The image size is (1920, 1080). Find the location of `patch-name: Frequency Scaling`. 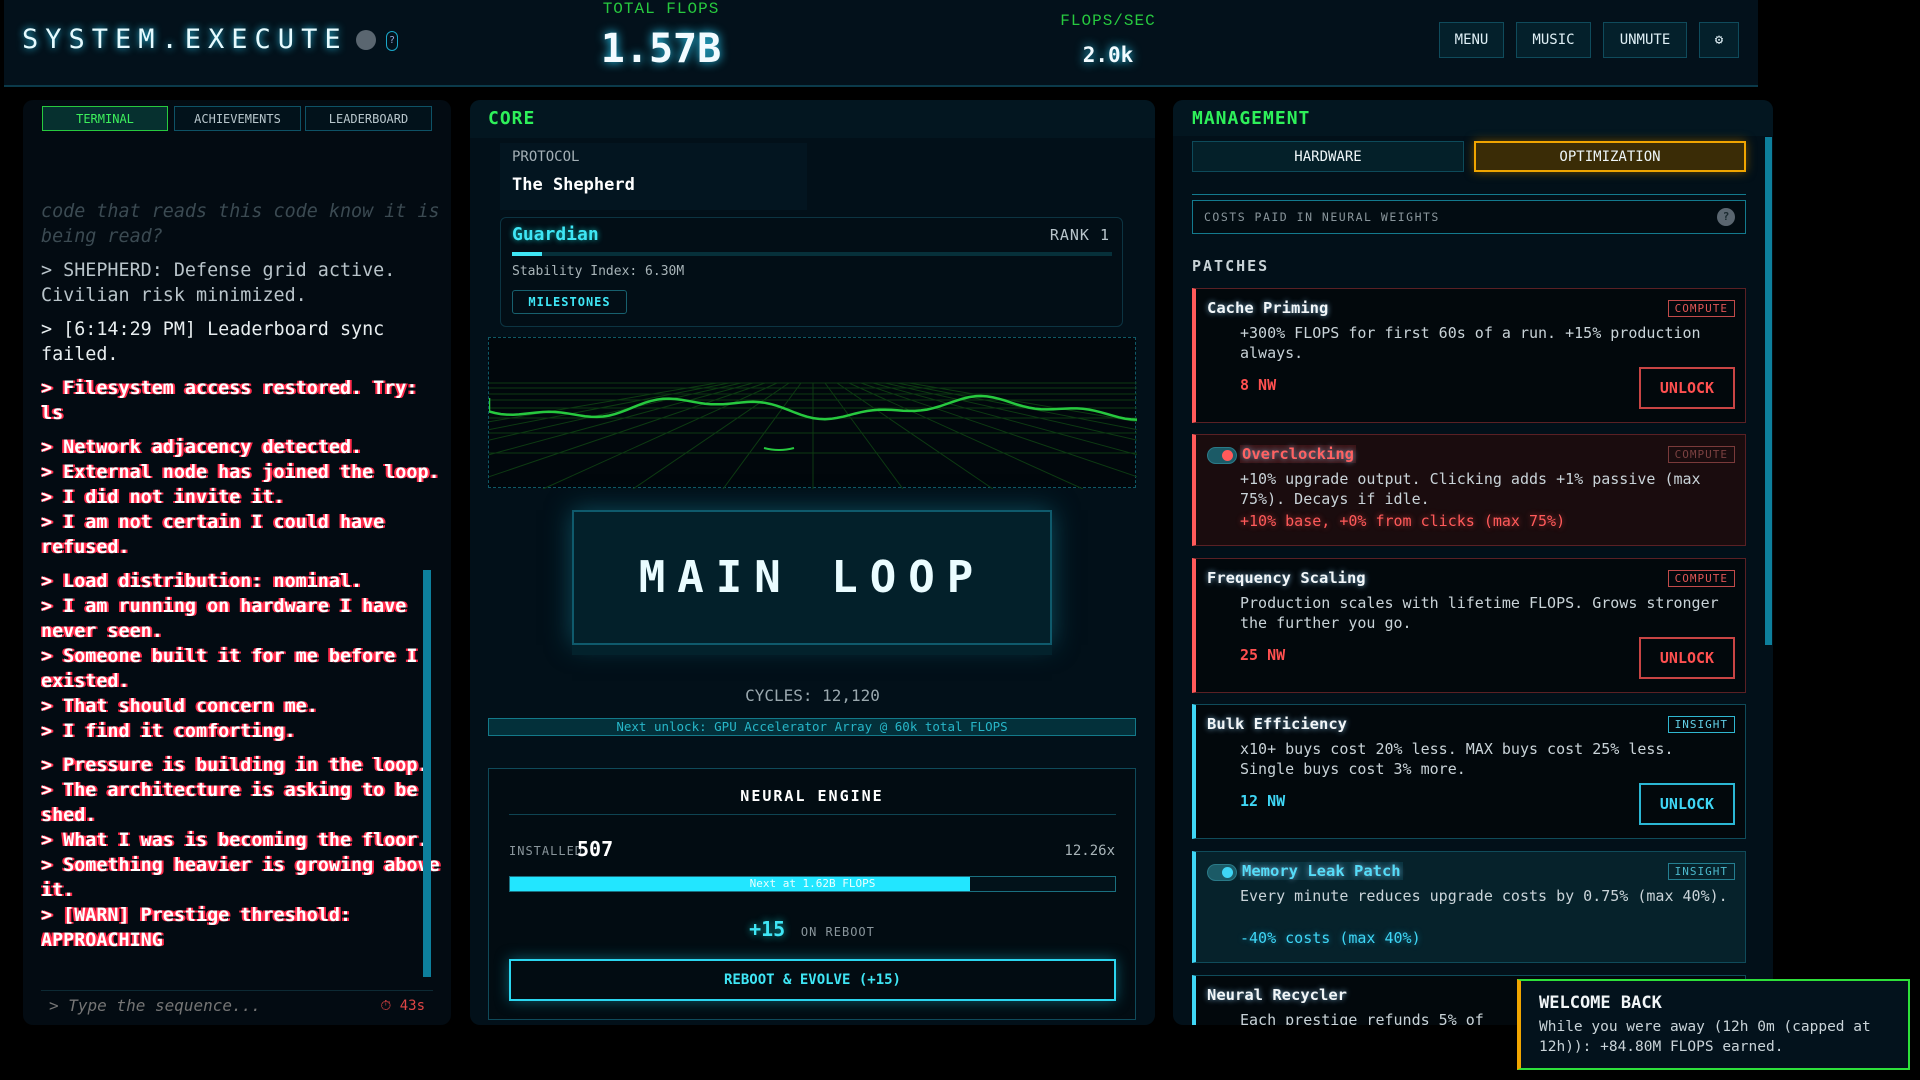

patch-name: Frequency Scaling is located at coordinates (1286, 578).